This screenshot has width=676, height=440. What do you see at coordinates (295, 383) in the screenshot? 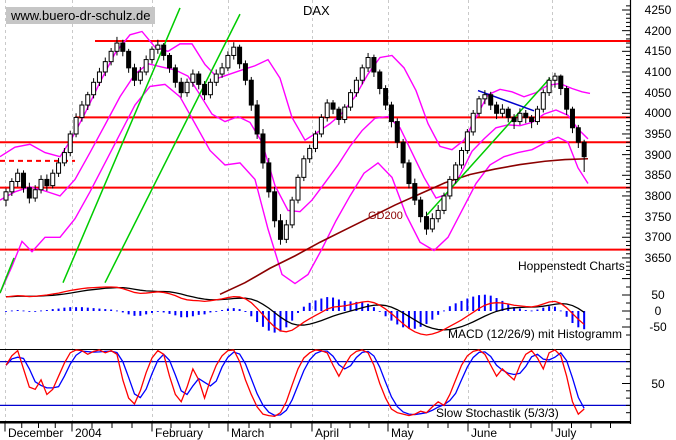
I see `stoch-k-line` at bounding box center [295, 383].